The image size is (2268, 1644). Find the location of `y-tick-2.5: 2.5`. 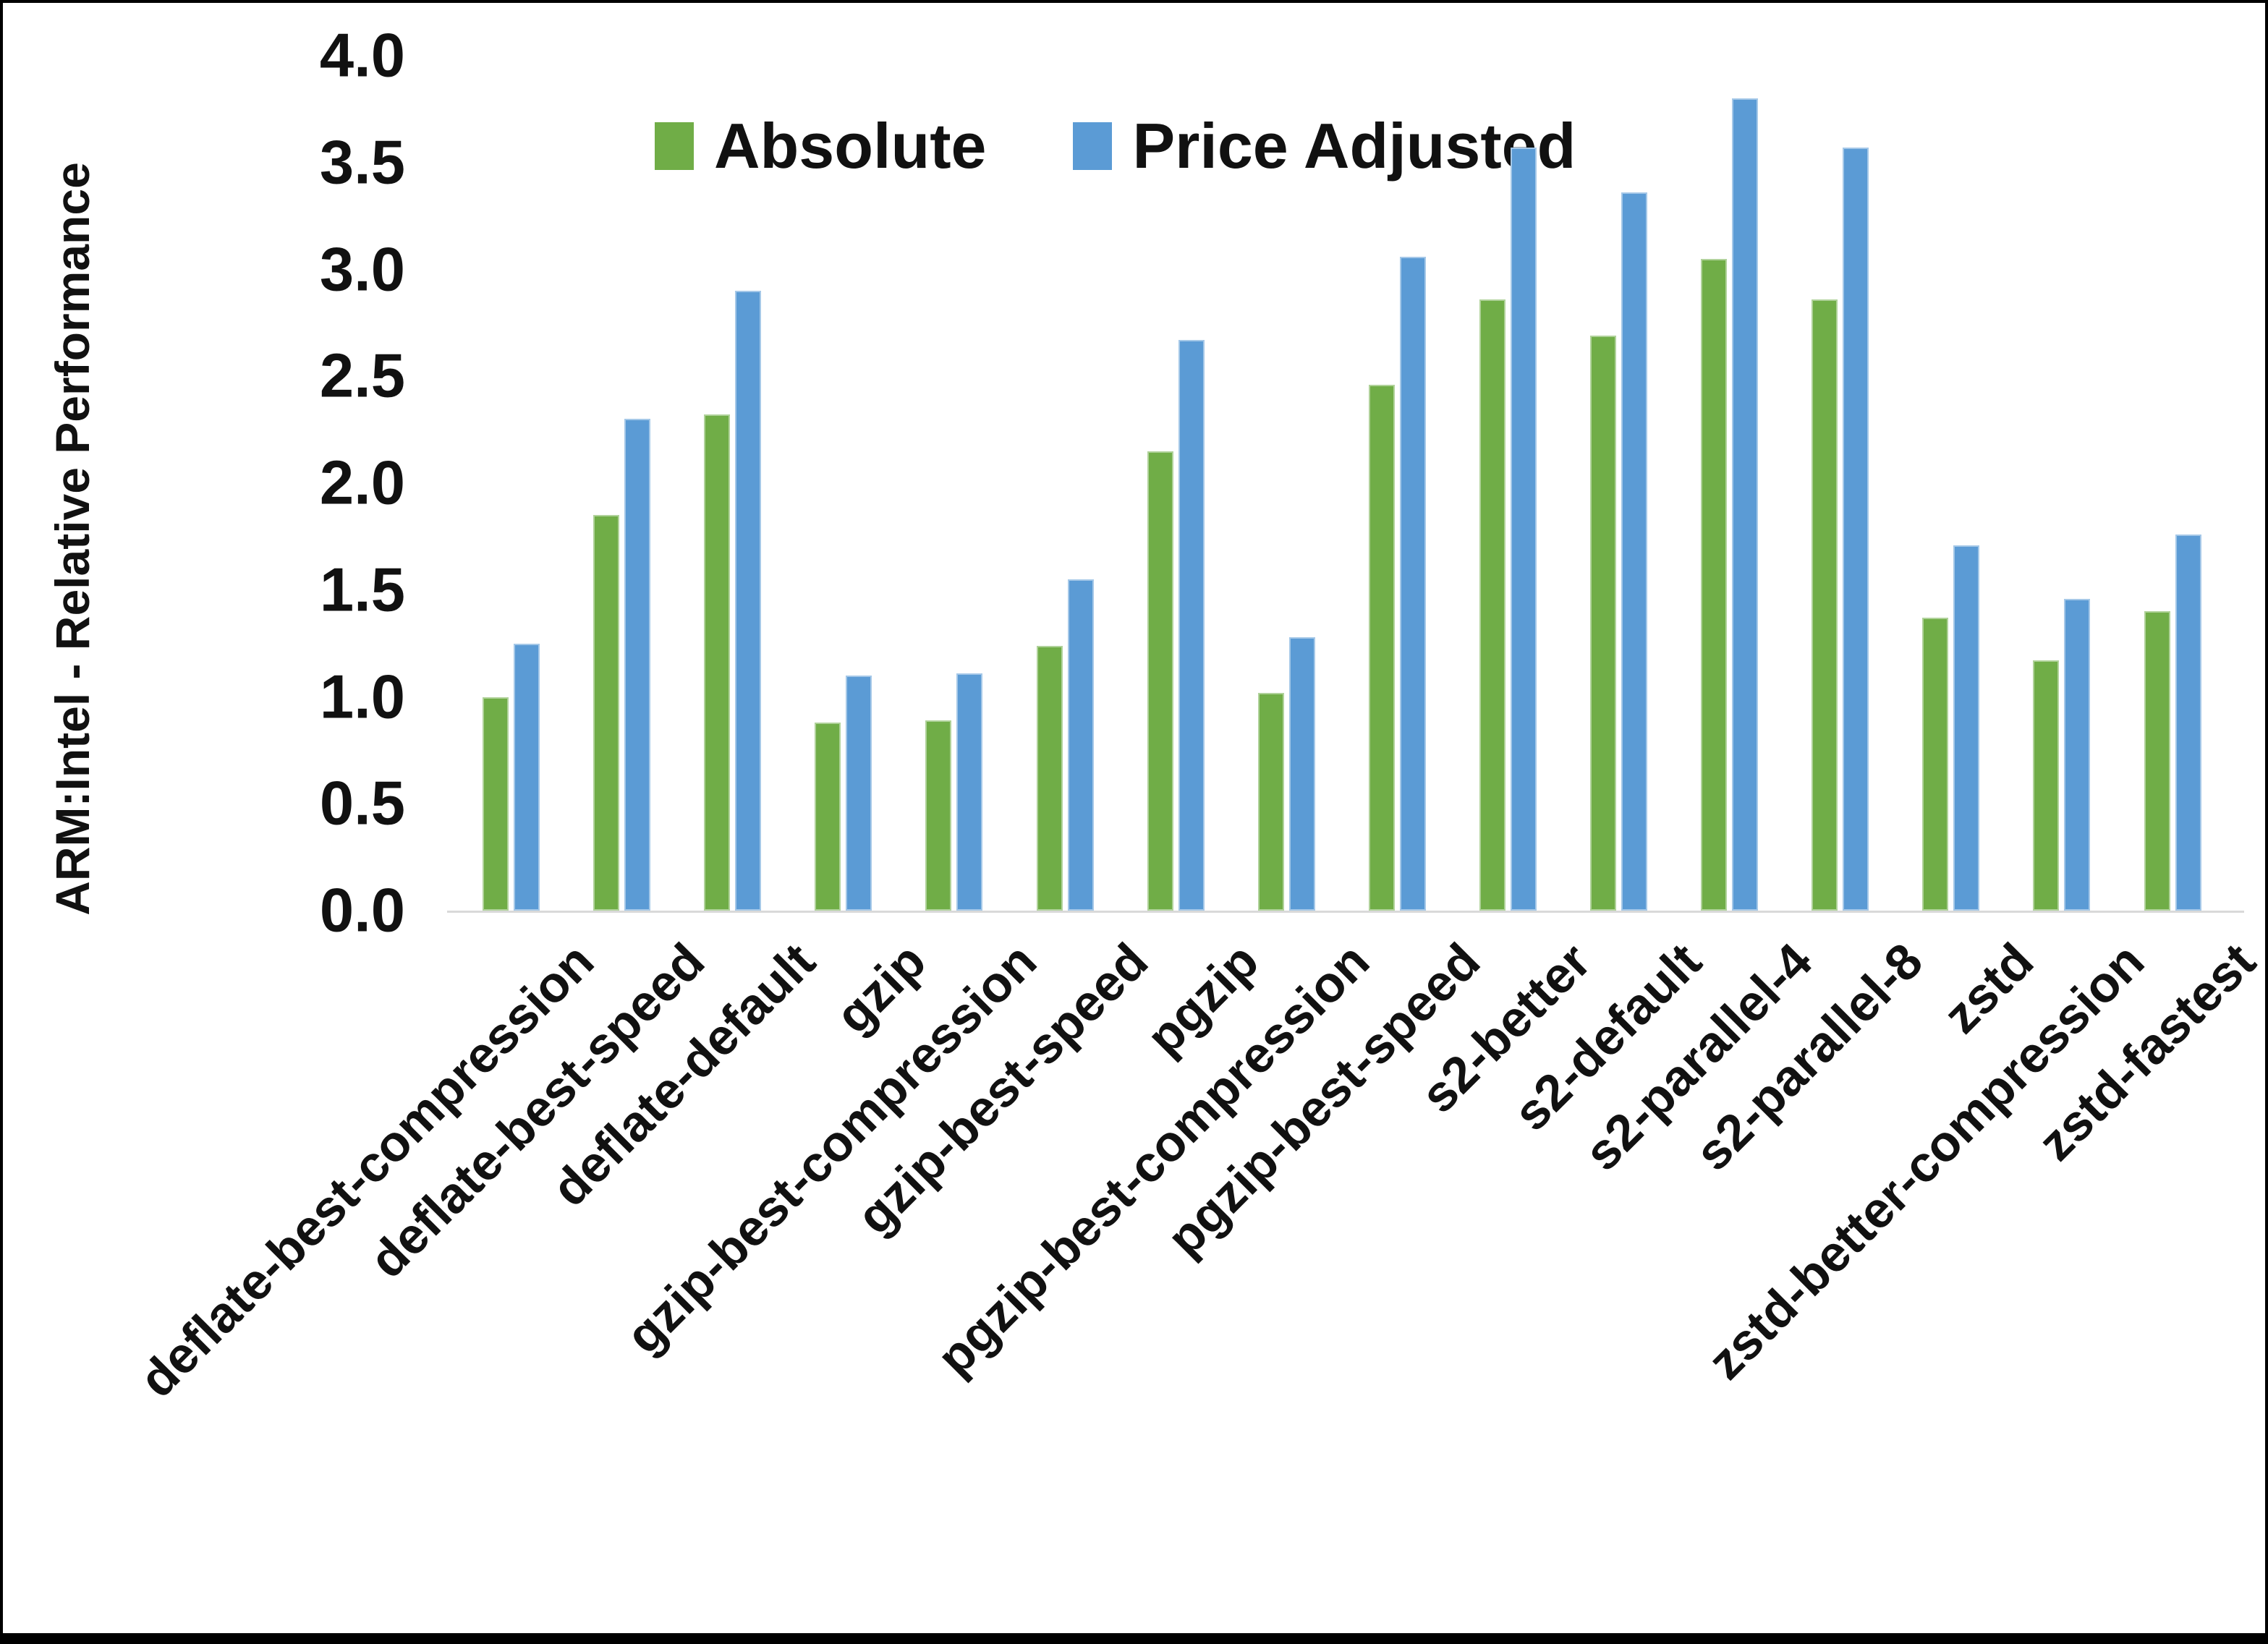

y-tick-2.5: 2.5 is located at coordinates (362, 376).